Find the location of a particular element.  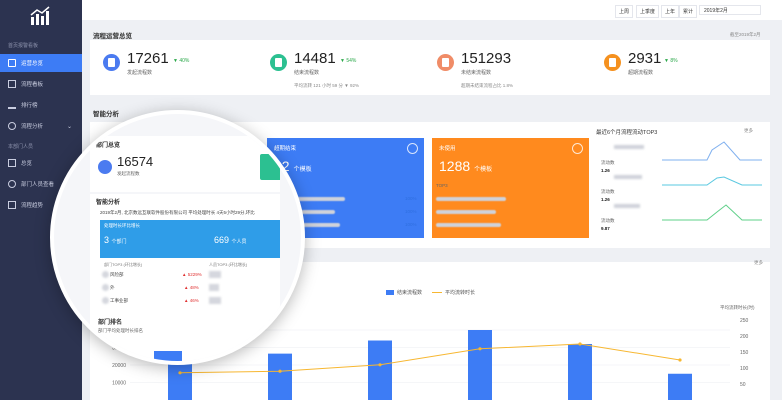

btn-last-week: 上周 is located at coordinates (624, 11).